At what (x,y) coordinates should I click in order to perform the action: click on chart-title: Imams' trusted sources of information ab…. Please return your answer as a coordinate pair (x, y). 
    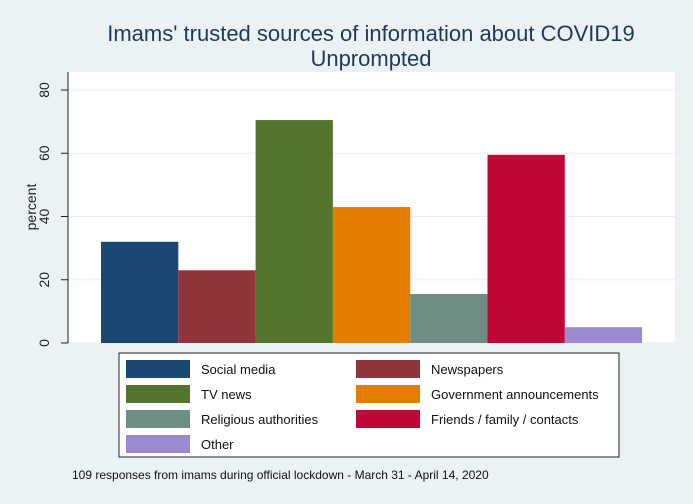
    Looking at the image, I should click on (371, 33).